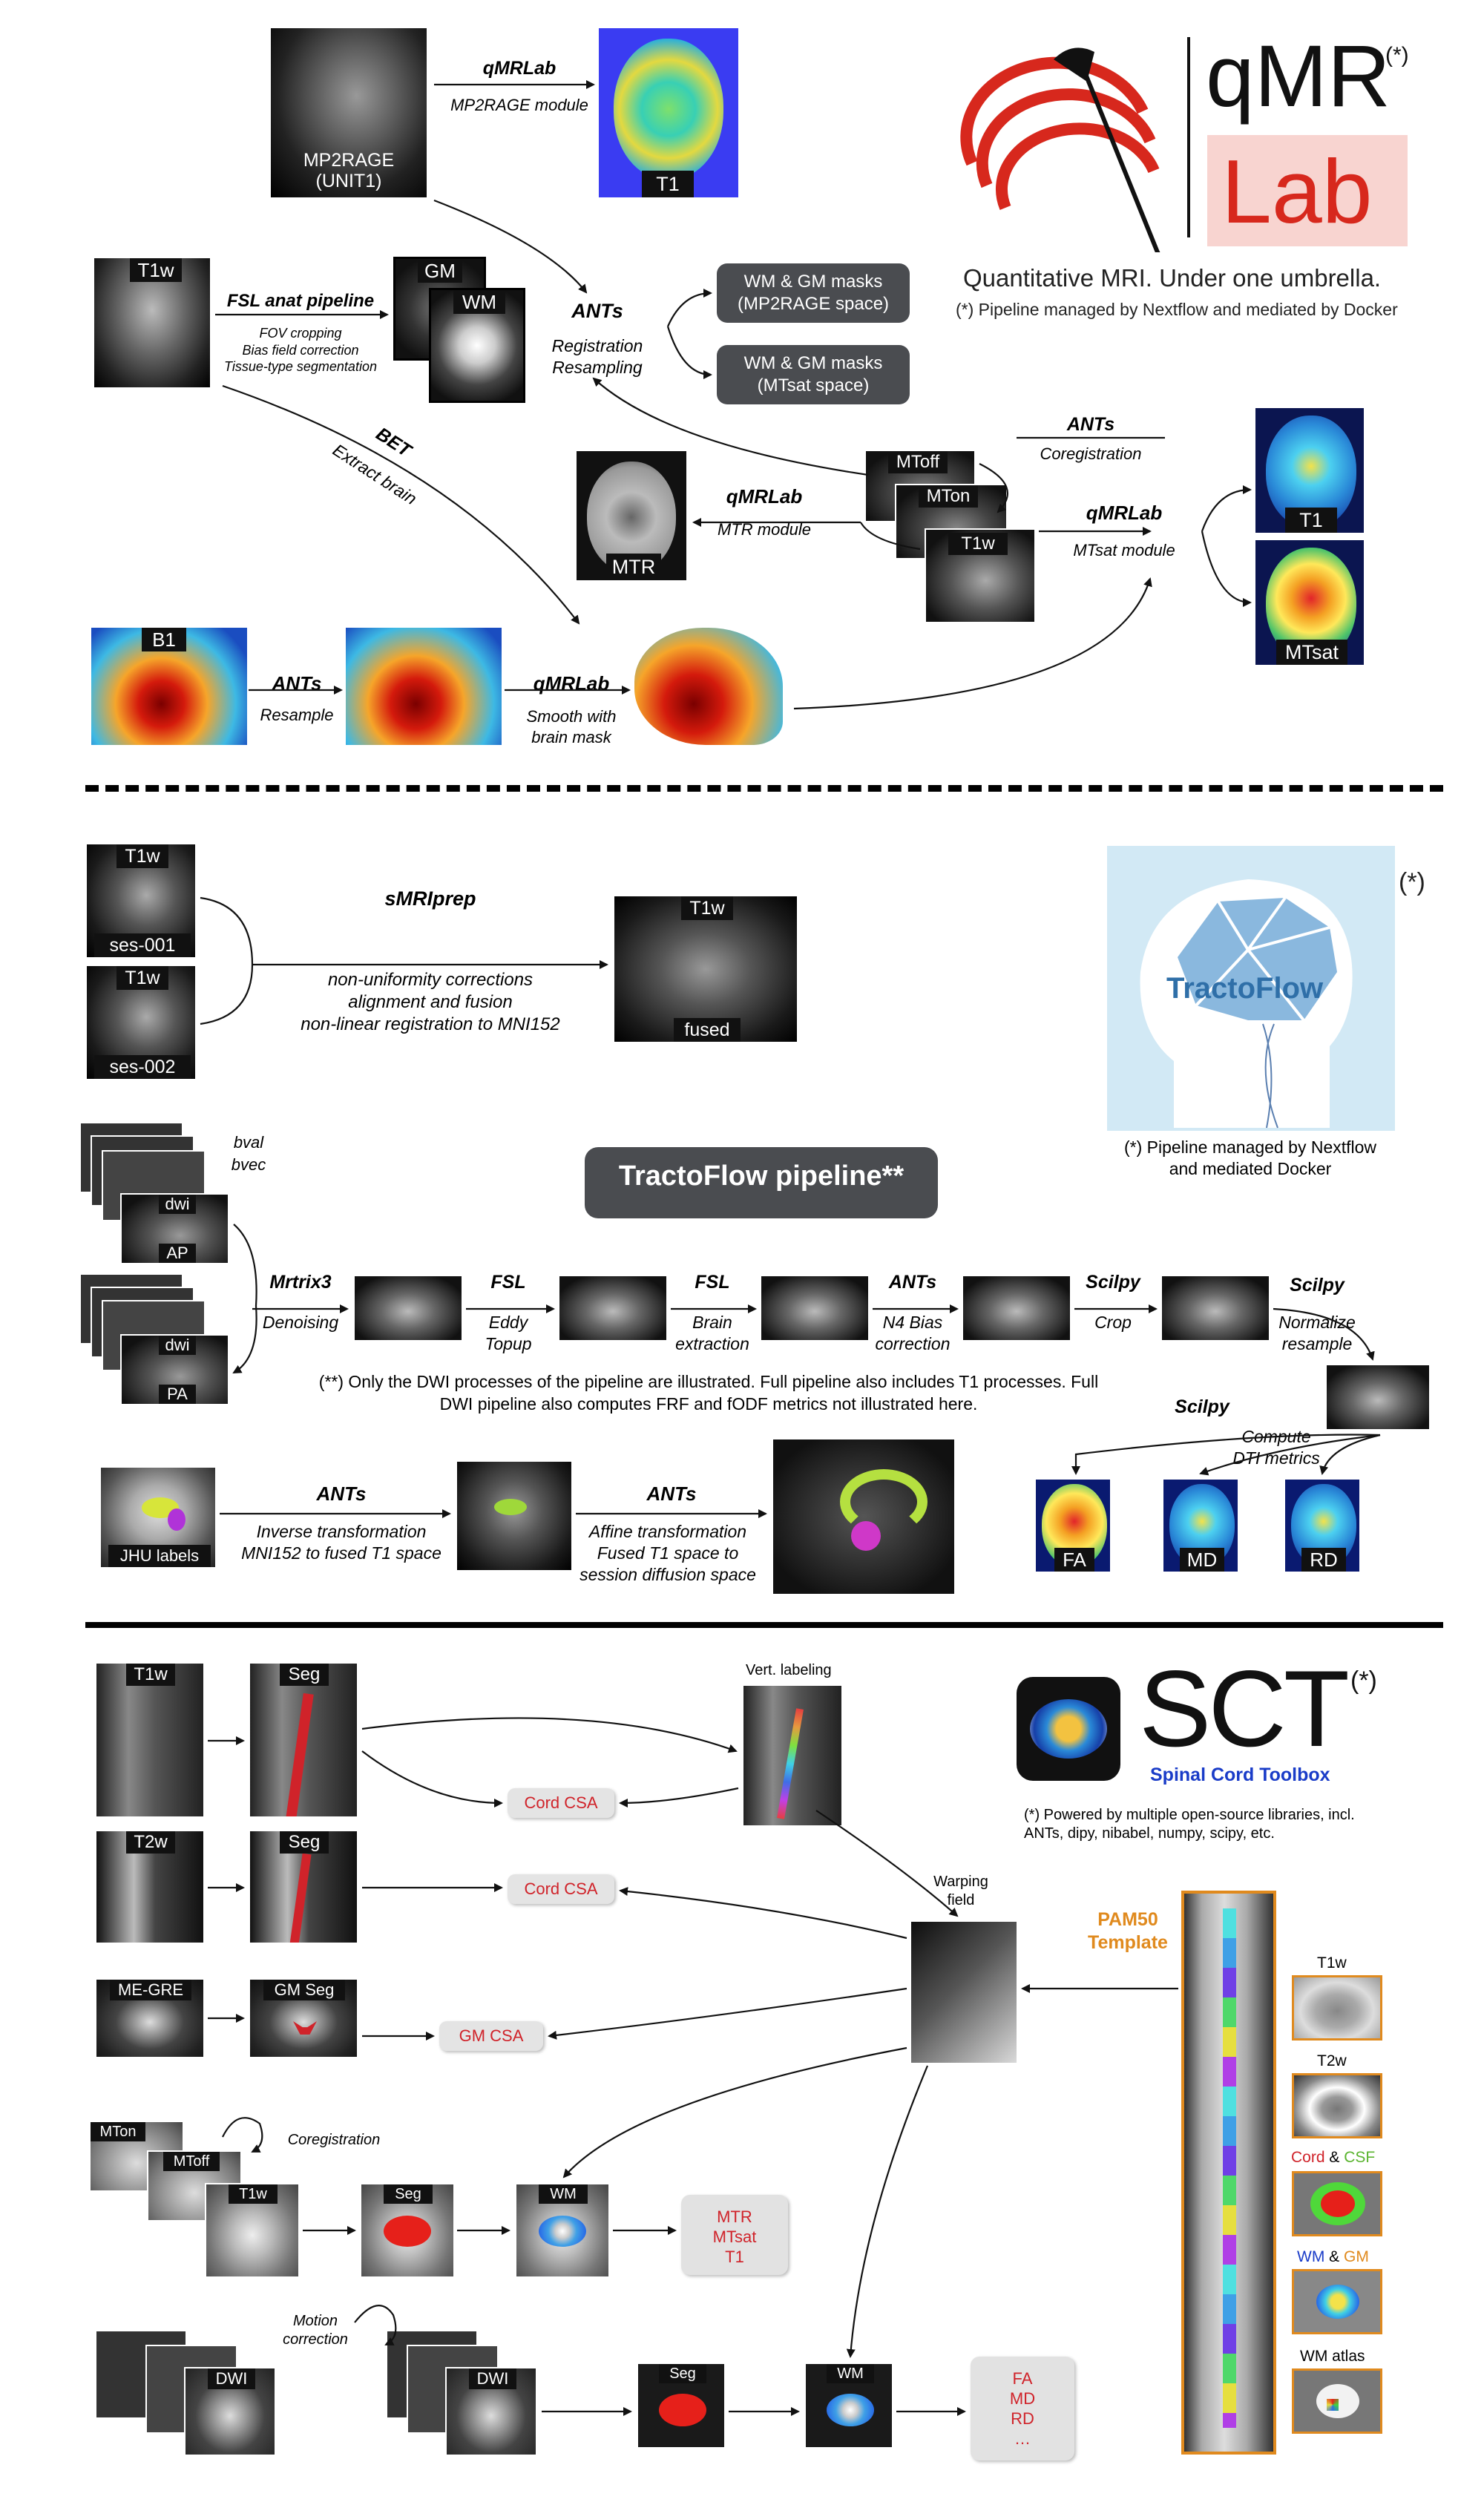 This screenshot has height=2505, width=1484. Describe the element at coordinates (334, 2140) in the screenshot. I see `sct-coregistration-label: Coregistration` at that location.